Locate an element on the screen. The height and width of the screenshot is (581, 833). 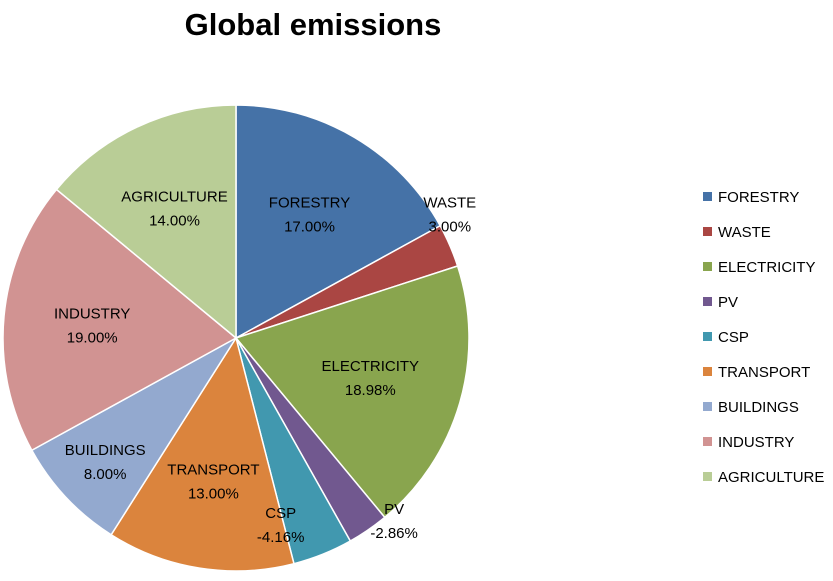
slice-category: AGRICULTURE is located at coordinates (174, 196).